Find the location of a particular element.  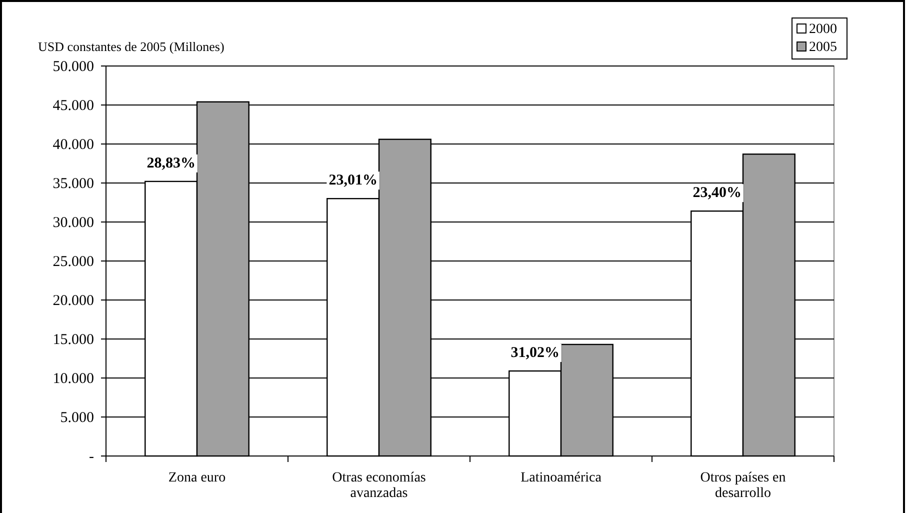

annotation: 23,01% is located at coordinates (353, 180).